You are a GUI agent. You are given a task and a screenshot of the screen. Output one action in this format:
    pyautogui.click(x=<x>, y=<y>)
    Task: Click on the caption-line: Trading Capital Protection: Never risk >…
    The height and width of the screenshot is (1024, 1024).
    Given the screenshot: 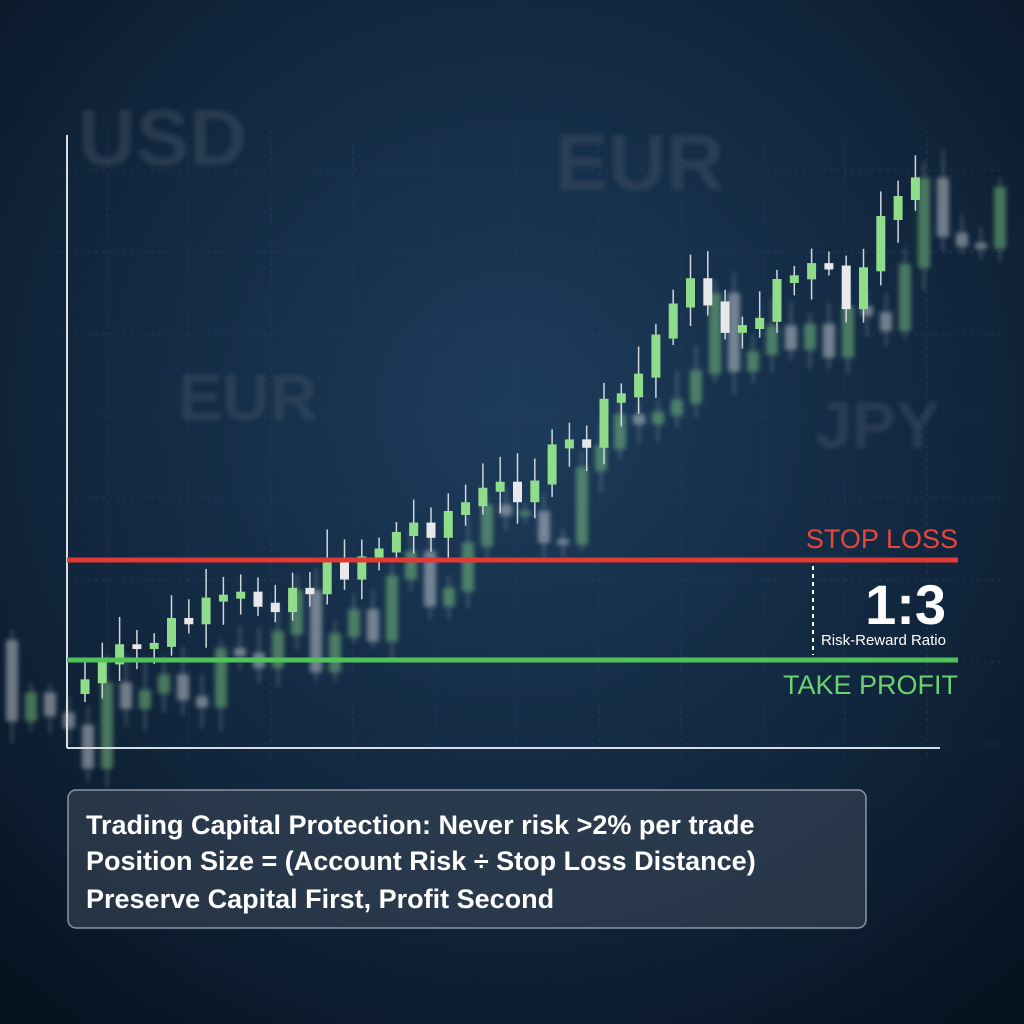 What is the action you would take?
    pyautogui.click(x=420, y=825)
    